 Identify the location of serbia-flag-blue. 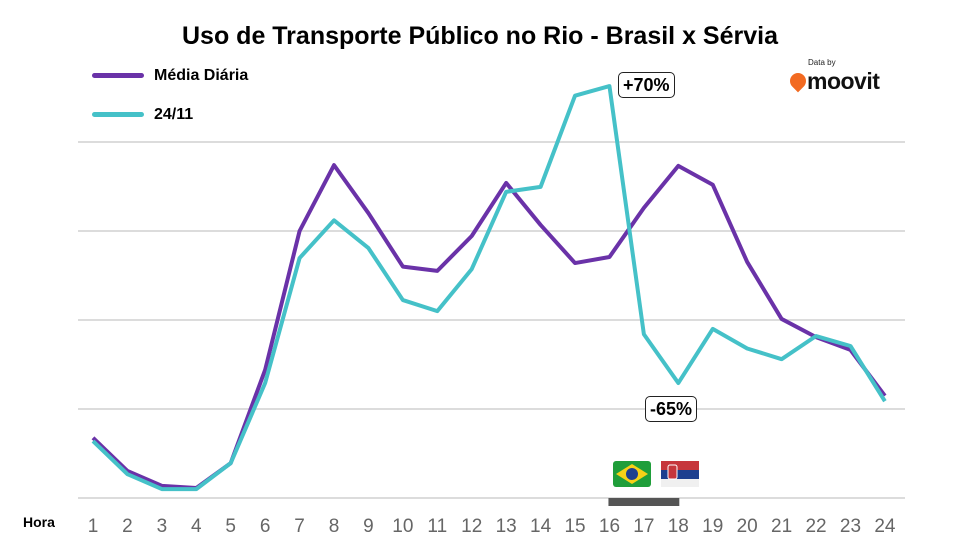
(680, 474).